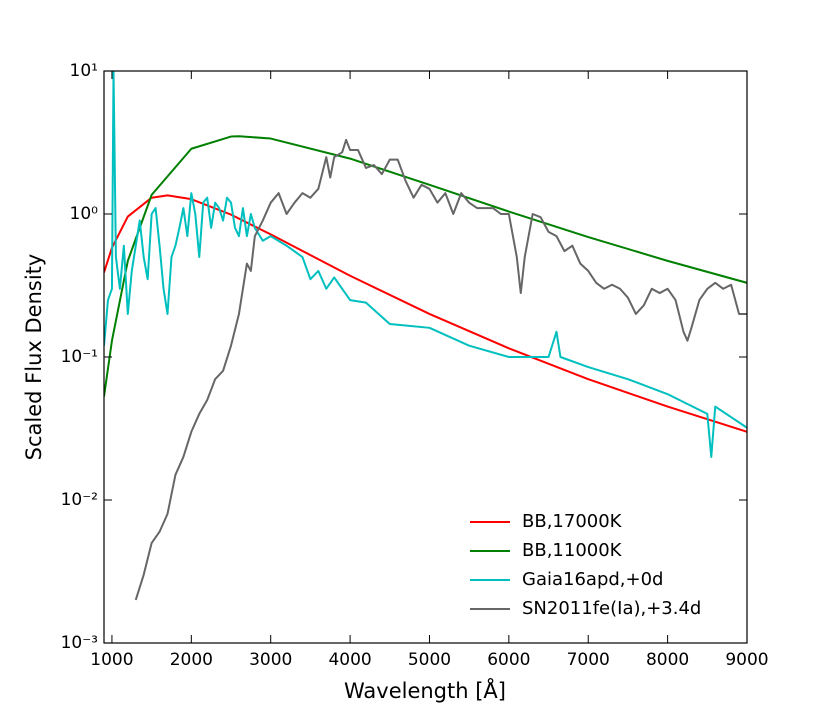 The width and height of the screenshot is (830, 716). I want to click on x-tick-label: 1000, so click(111, 660).